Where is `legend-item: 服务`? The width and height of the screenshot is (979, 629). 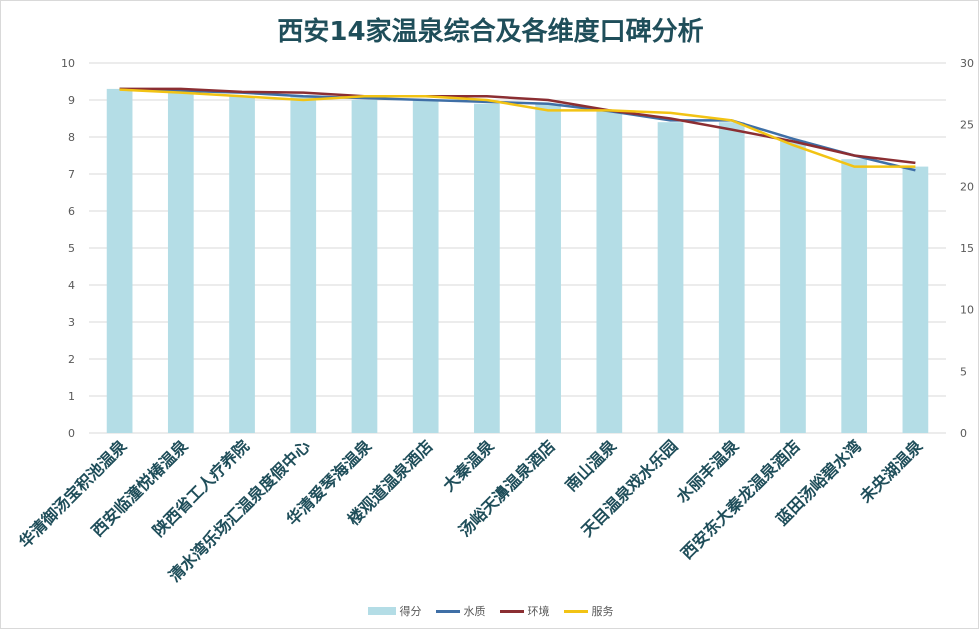 legend-item: 服务 is located at coordinates (588, 611).